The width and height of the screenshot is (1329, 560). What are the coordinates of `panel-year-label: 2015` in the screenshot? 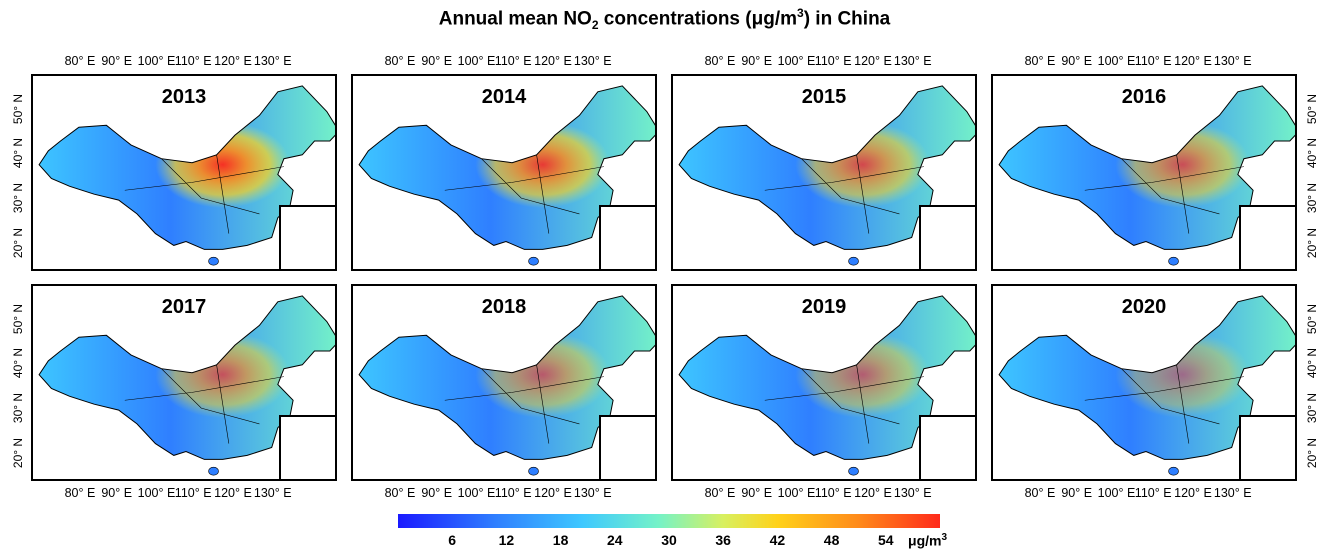 It's located at (824, 97).